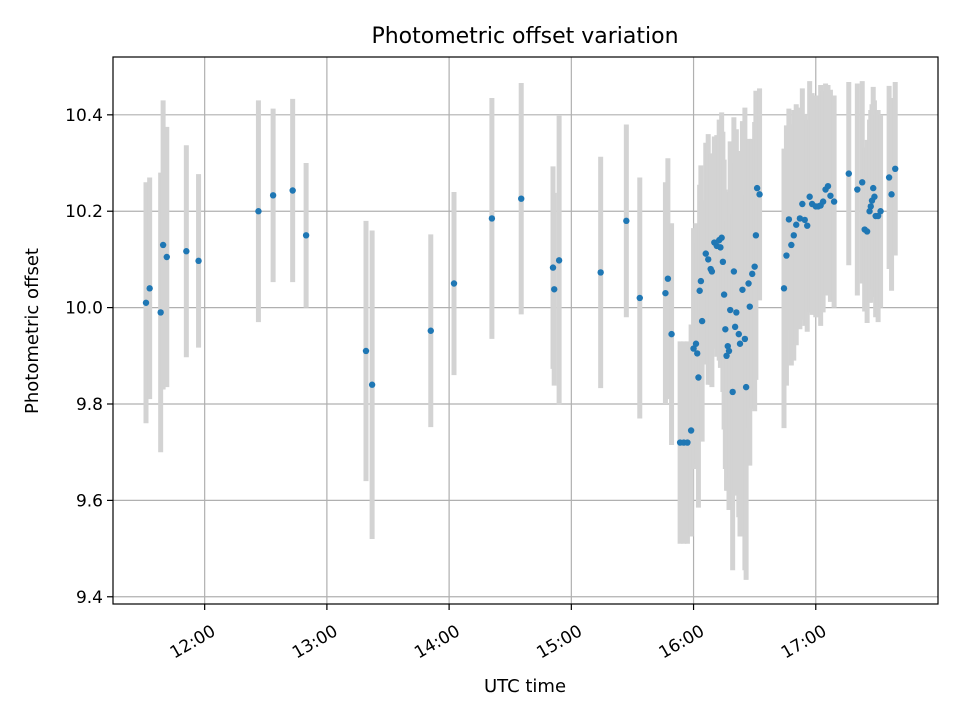 Image resolution: width=960 pixels, height=720 pixels. I want to click on y-axis-ticks: 9.4 9.6 9.8 10.0 10.2 10.4, so click(89, 357).